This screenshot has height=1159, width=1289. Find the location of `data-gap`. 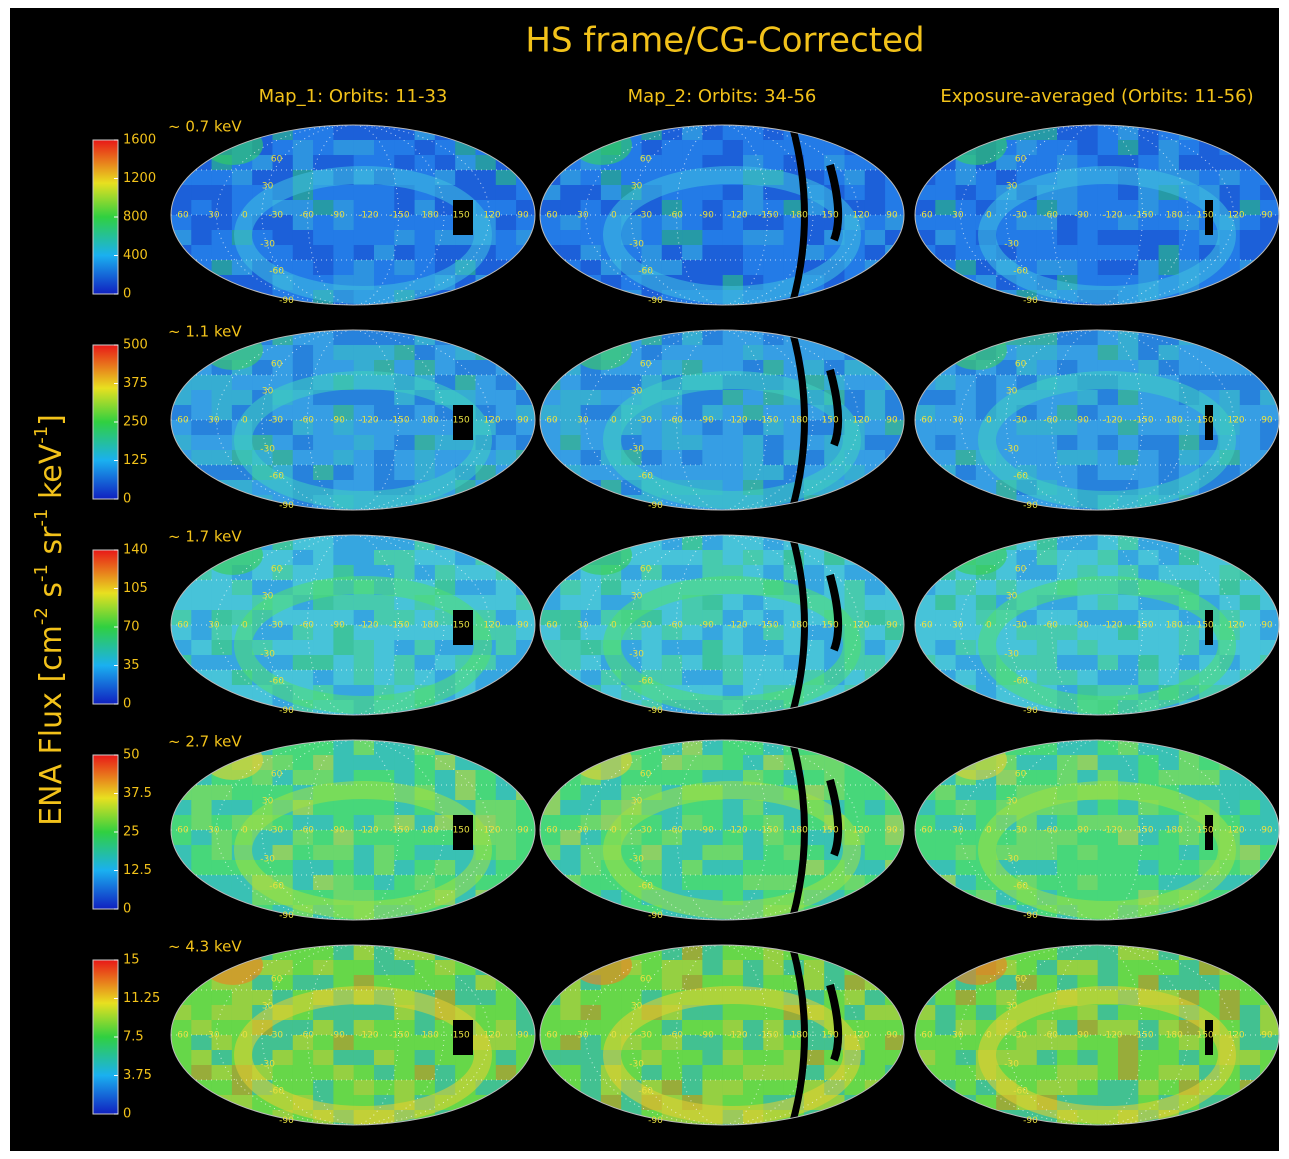

data-gap is located at coordinates (834, 407).